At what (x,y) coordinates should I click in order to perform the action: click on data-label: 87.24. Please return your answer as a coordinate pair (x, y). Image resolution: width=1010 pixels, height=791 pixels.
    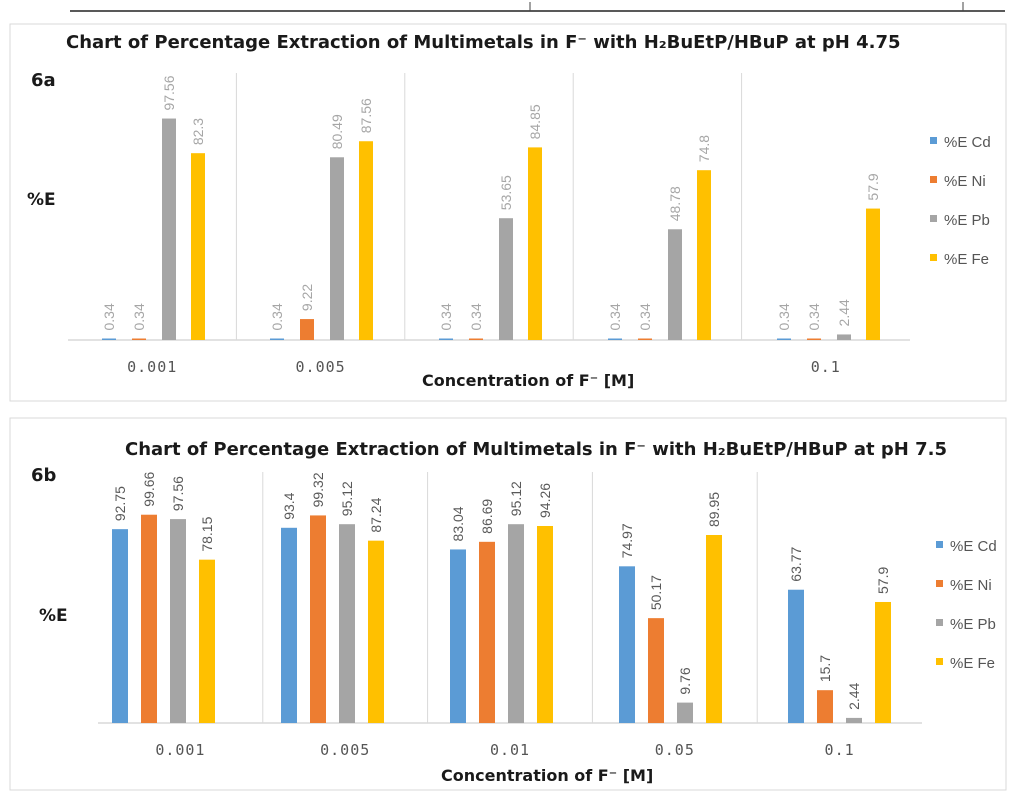
    Looking at the image, I should click on (376, 514).